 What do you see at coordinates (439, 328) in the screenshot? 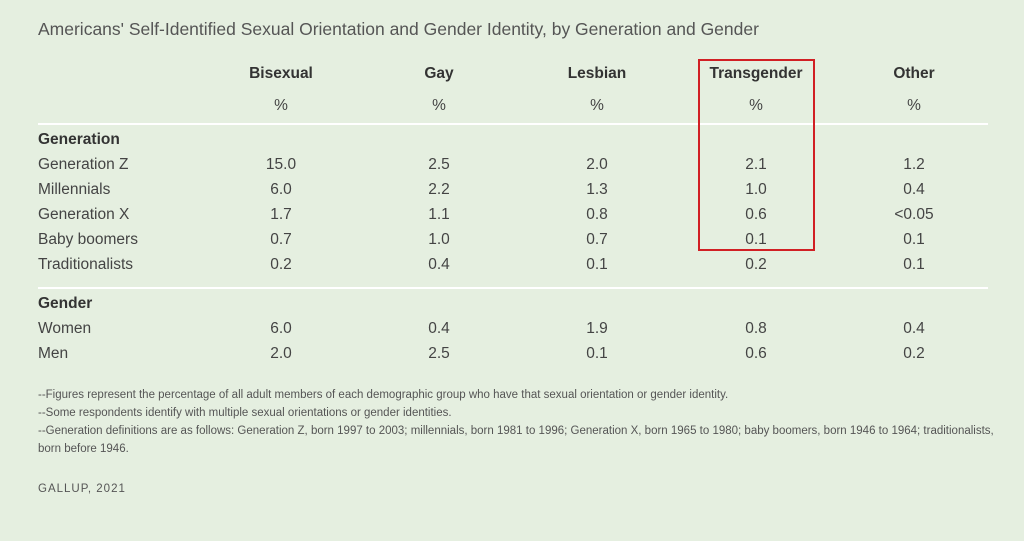
I see `cell-women-gay: 0.4` at bounding box center [439, 328].